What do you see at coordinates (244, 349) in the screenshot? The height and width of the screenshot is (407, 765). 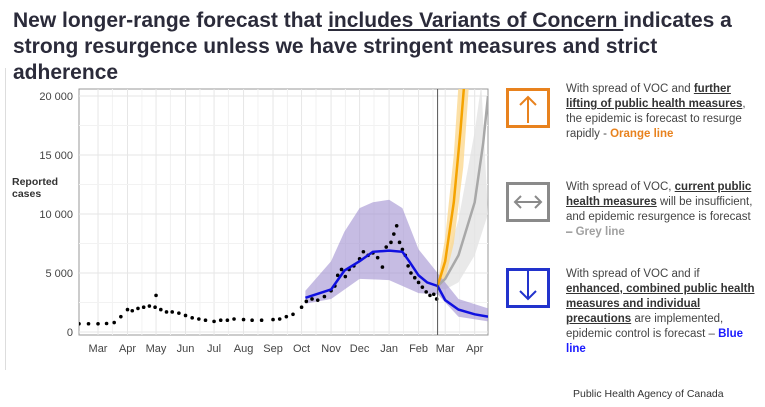 I see `x-tick-label: Aug` at bounding box center [244, 349].